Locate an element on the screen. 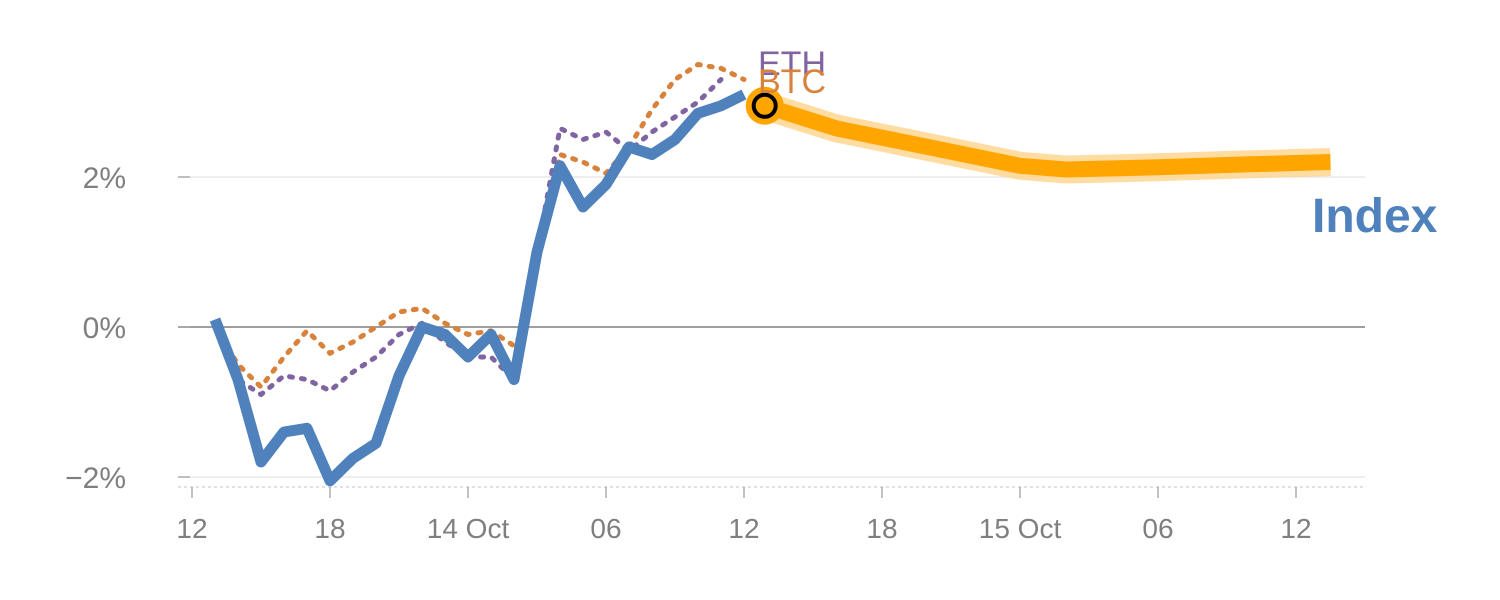  forecast-band is located at coordinates (1046, 138).